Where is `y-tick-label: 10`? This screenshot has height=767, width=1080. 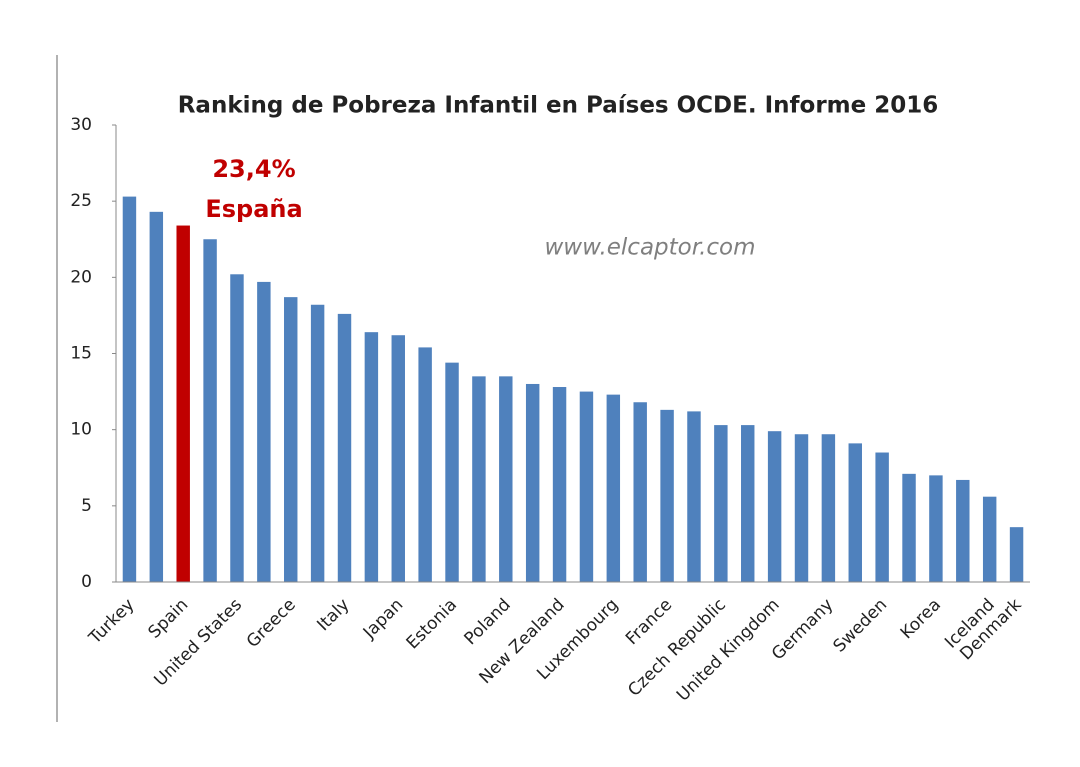
y-tick-label: 10 is located at coordinates (81, 430).